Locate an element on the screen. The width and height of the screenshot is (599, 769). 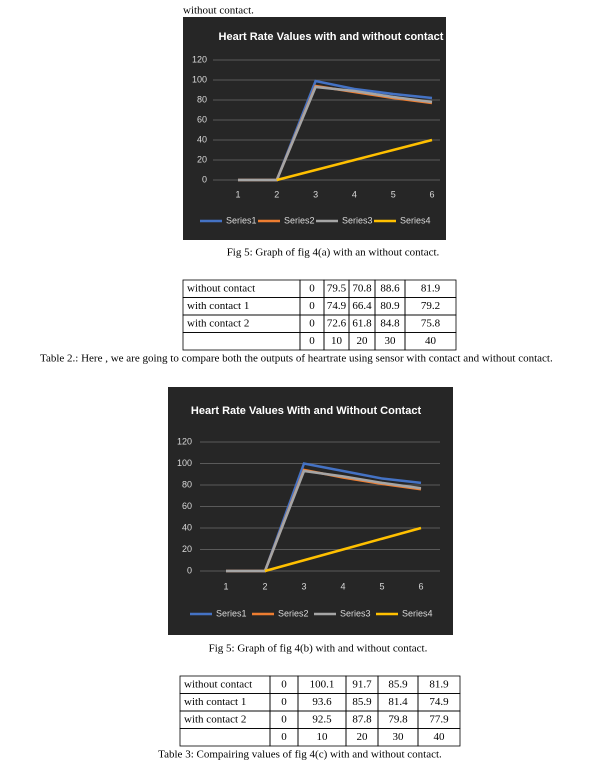
table-cell-text: 72.6 is located at coordinates (337, 323).